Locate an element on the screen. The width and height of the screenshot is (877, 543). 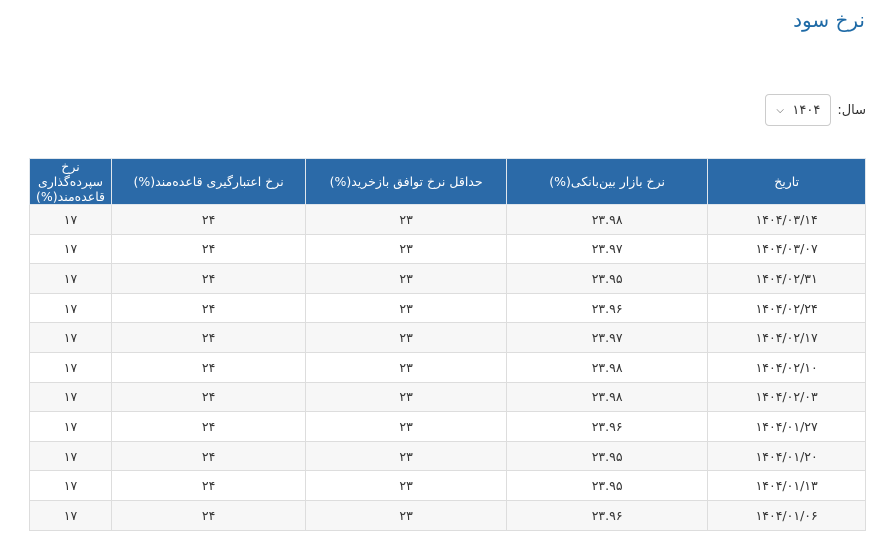
table-row: ۱۴۰۴/۰۱/۱۳ ۲۳.۹۵ ۲۳ ۲۴ ۱۷ is located at coordinates (447, 485).